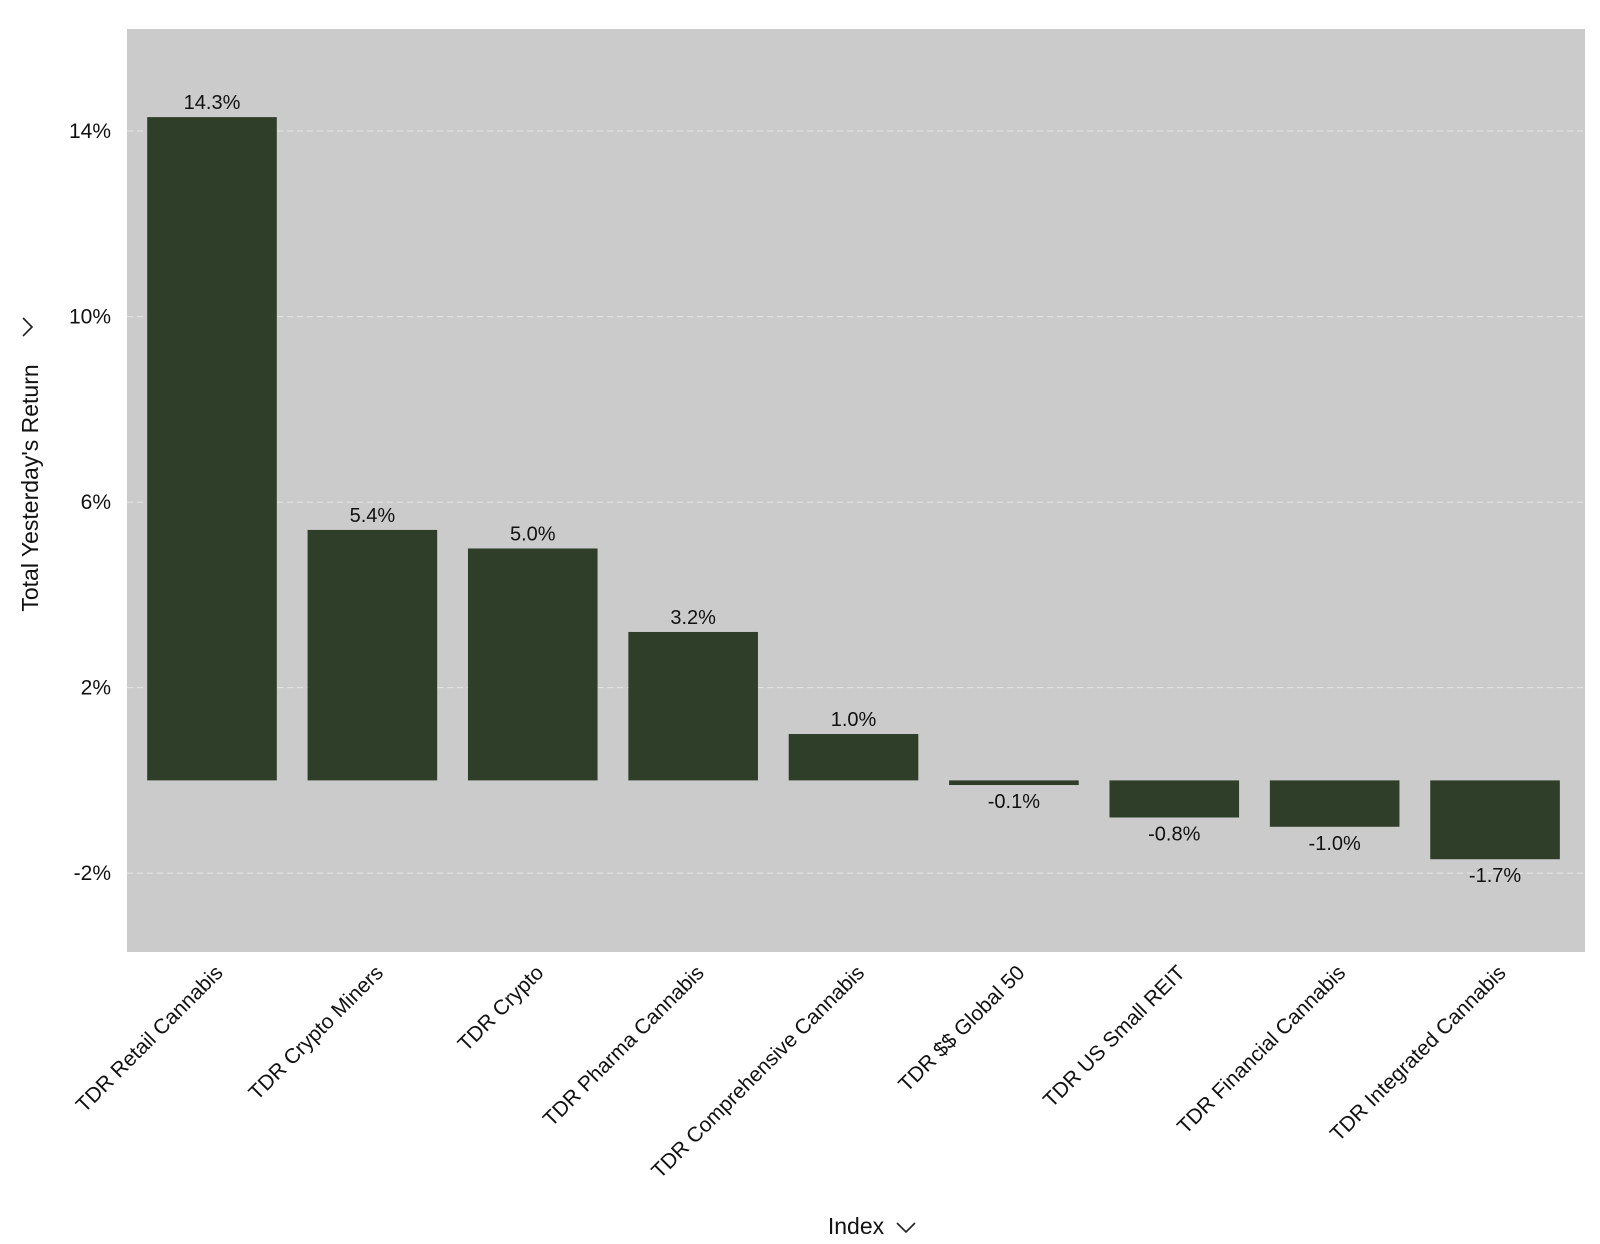  I want to click on x-tick-label: TDR US Small REIT, so click(1114, 1036).